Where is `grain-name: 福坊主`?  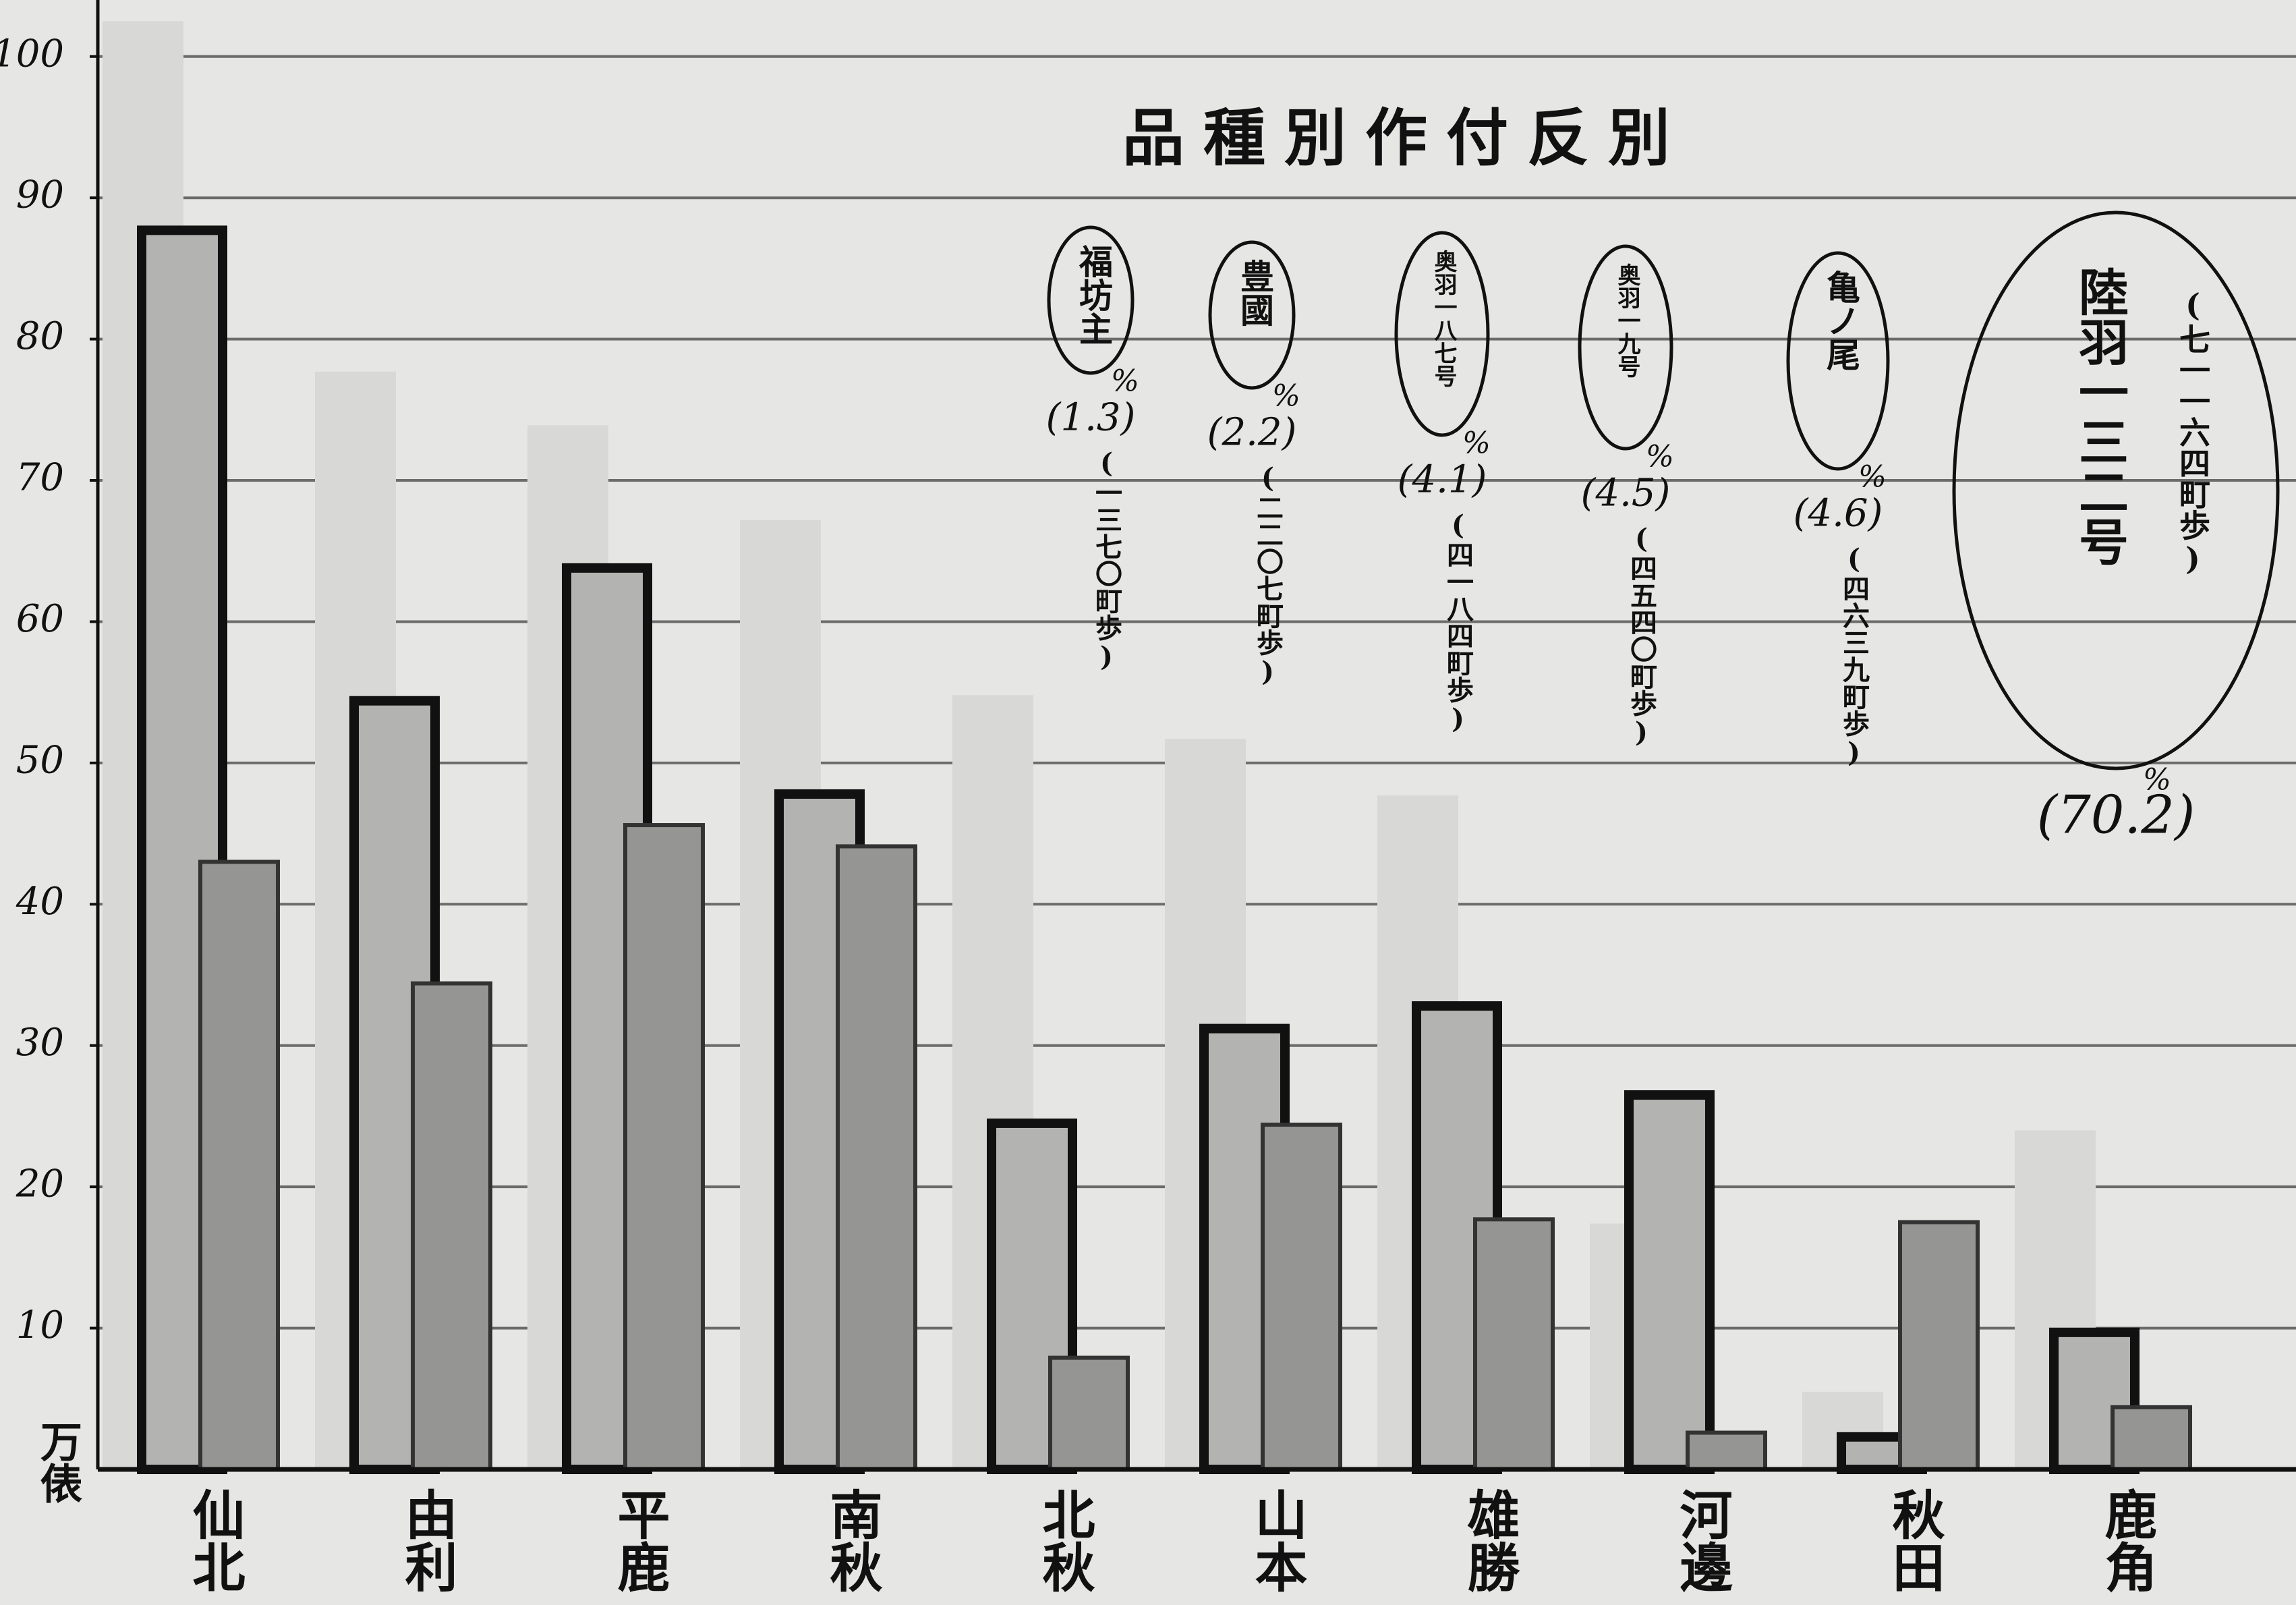 grain-name: 福坊主 is located at coordinates (1094, 295).